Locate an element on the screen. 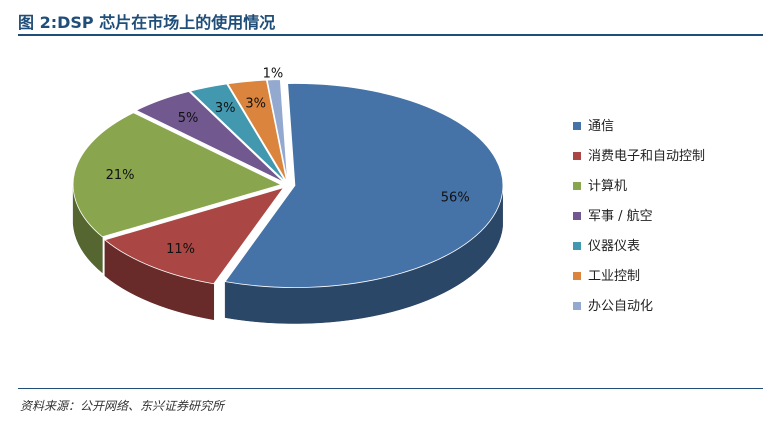  slice-label-6: 3% is located at coordinates (255, 104).